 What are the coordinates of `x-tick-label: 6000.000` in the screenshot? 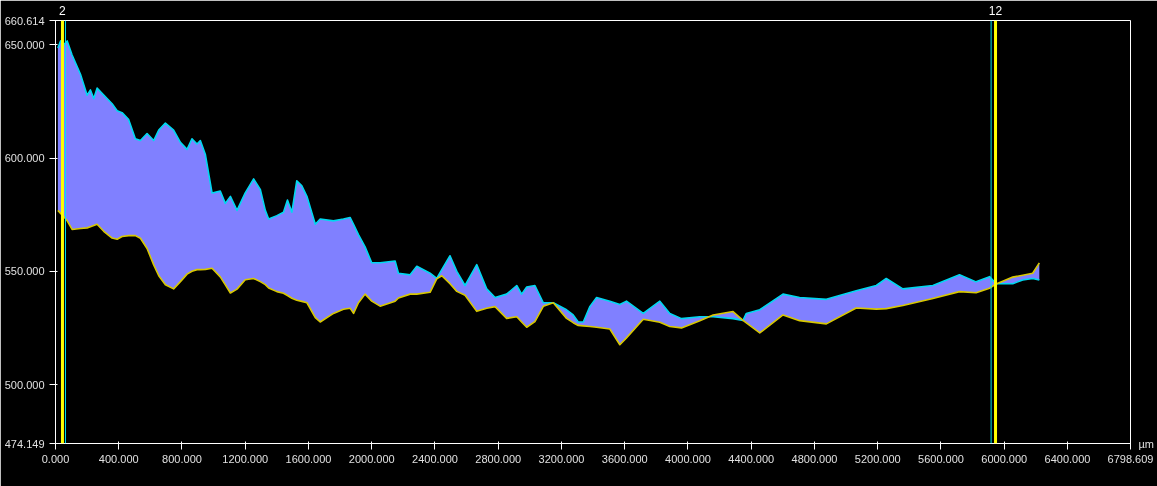 It's located at (1004, 458).